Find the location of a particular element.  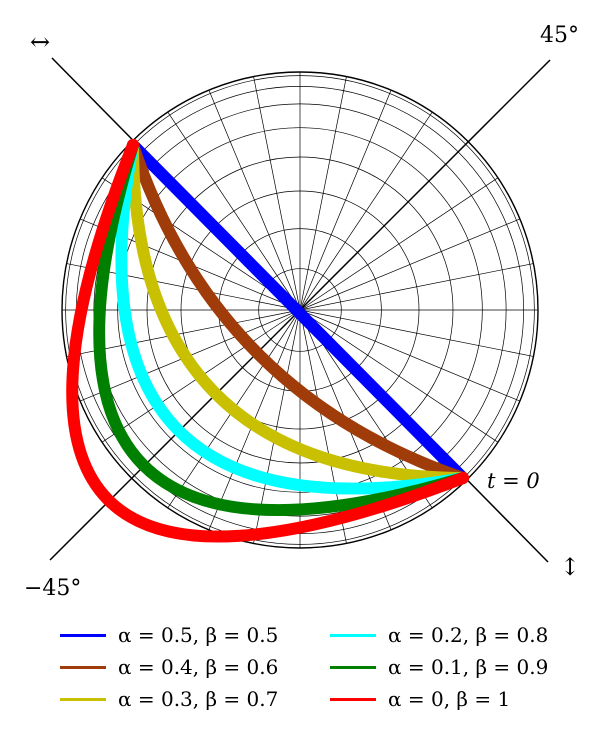

legend-label: α = 0.2, β = 0.8 is located at coordinates (468, 635).